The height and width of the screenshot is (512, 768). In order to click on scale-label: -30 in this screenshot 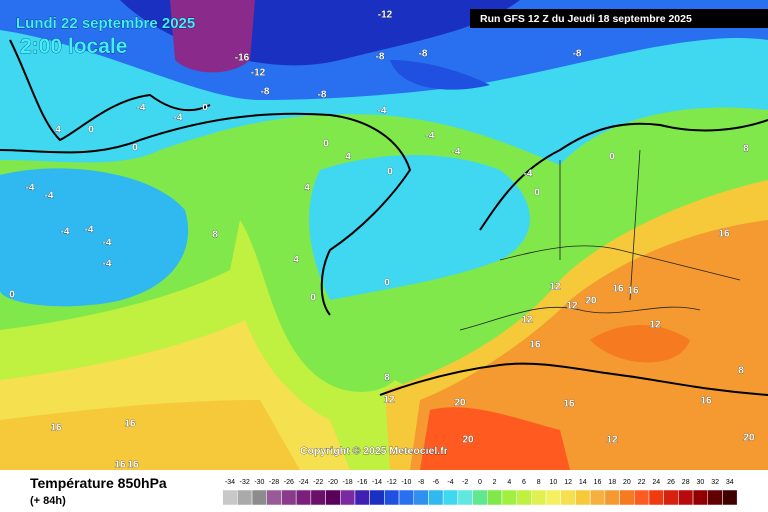, I will do `click(259, 482)`.